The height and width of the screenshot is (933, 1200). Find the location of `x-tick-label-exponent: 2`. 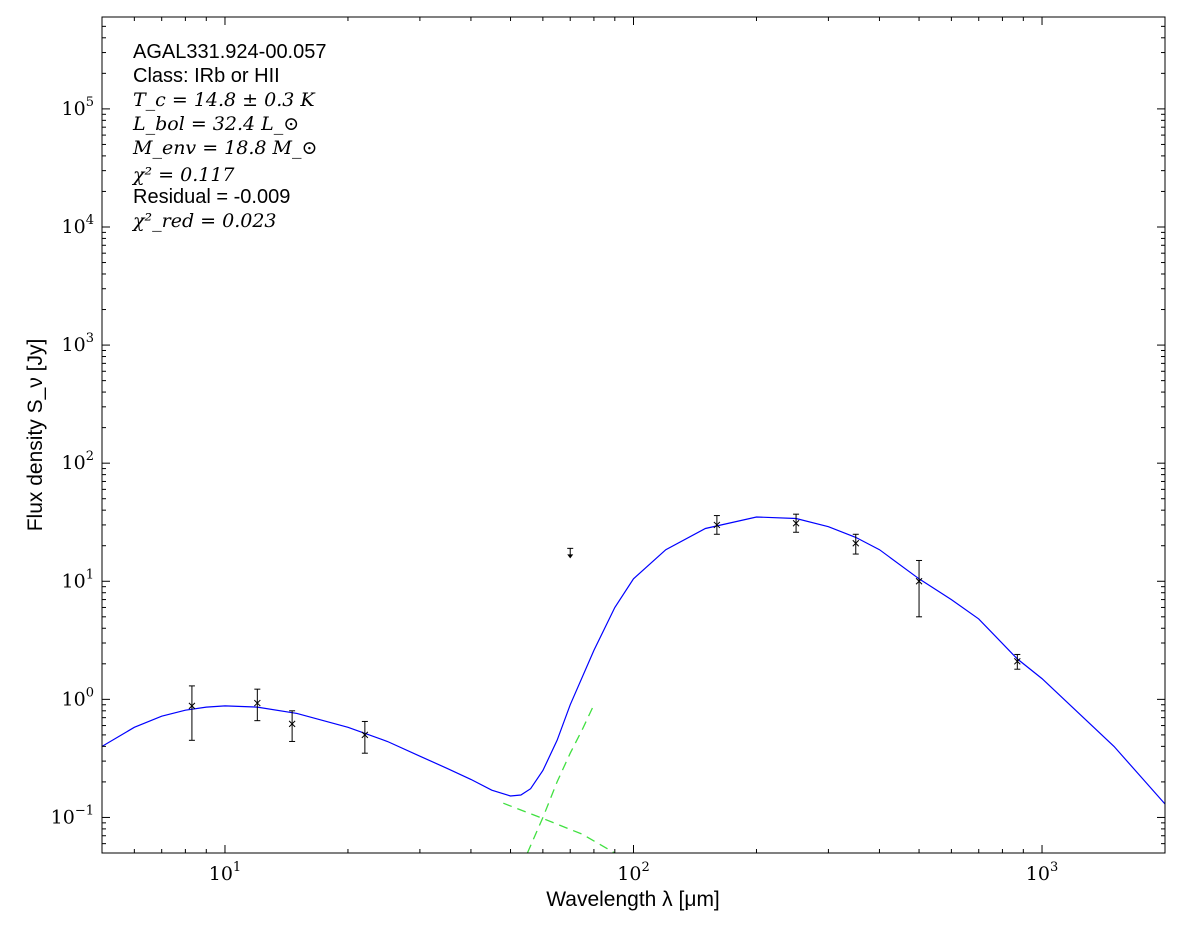

x-tick-label-exponent: 2 is located at coordinates (645, 867).